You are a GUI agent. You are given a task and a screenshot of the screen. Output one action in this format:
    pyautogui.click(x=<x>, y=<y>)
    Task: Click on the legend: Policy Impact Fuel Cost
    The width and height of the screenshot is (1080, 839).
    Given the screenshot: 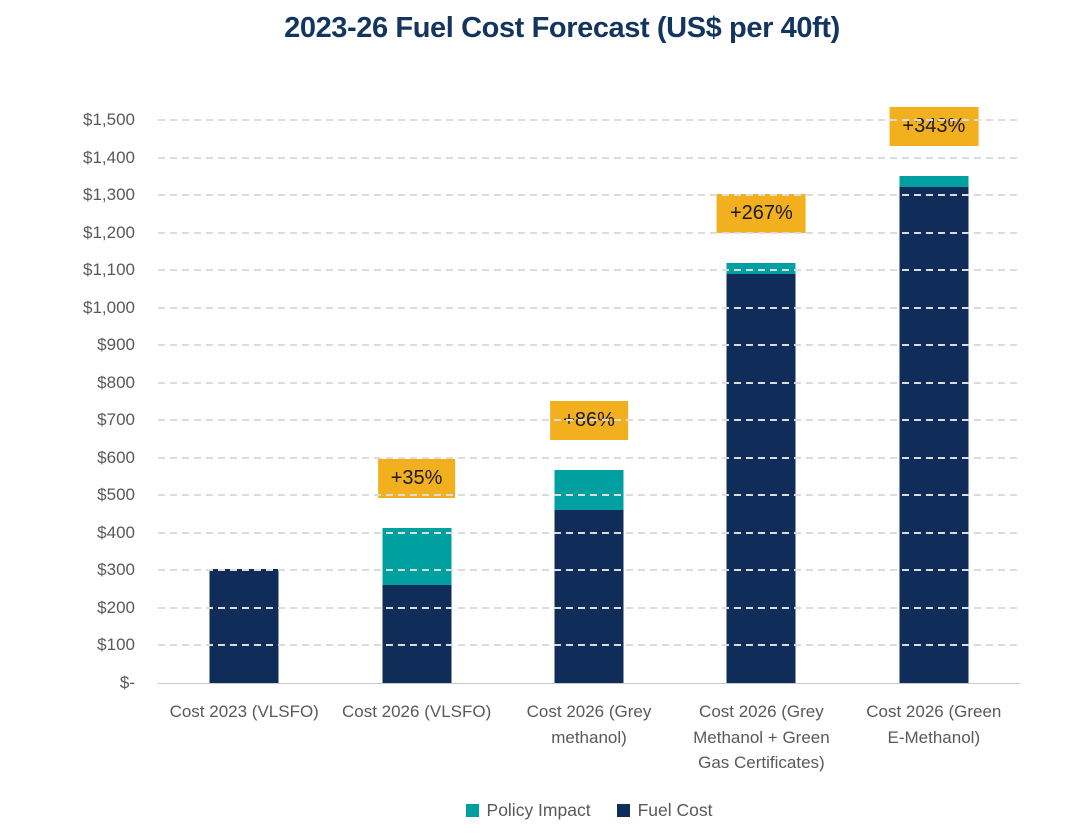 What is the action you would take?
    pyautogui.click(x=589, y=810)
    